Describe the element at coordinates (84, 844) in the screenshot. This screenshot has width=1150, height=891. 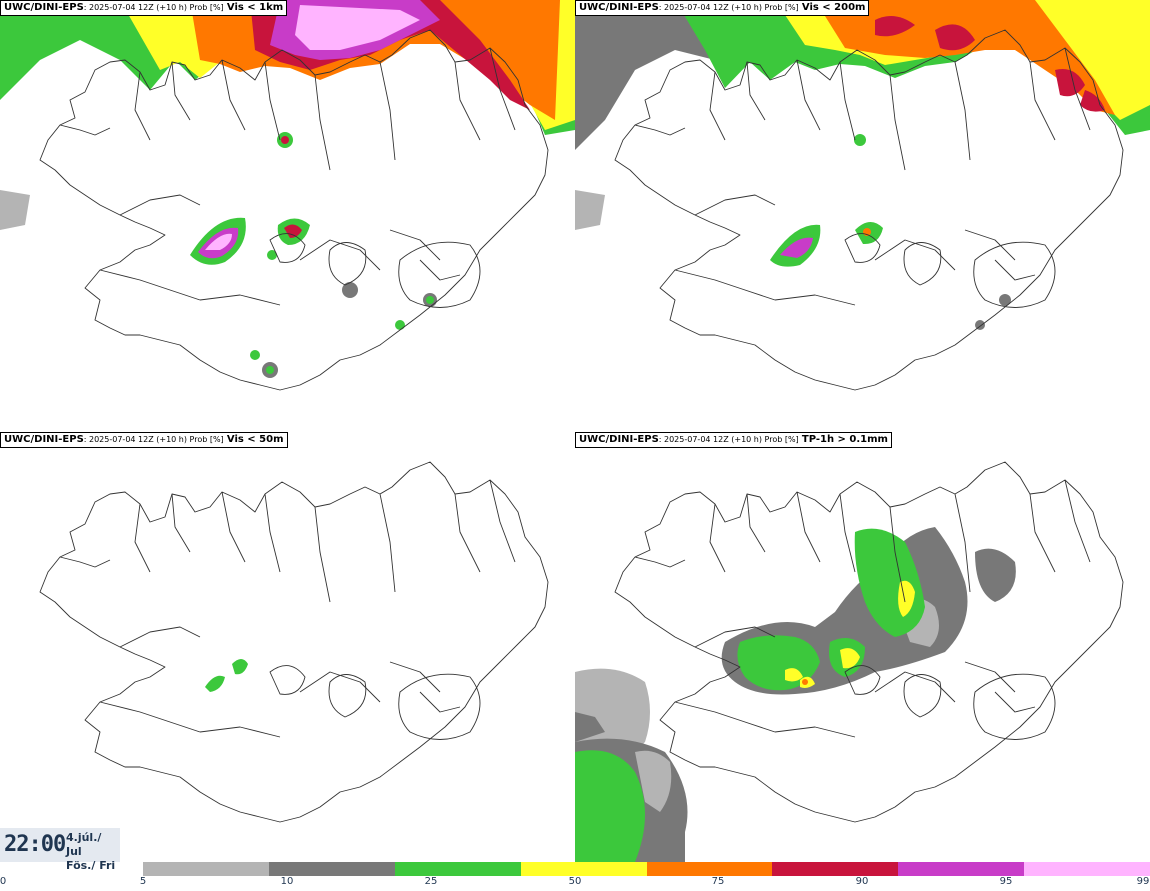
I see `valid-date-line1: 4.júl./ Jul` at that location.